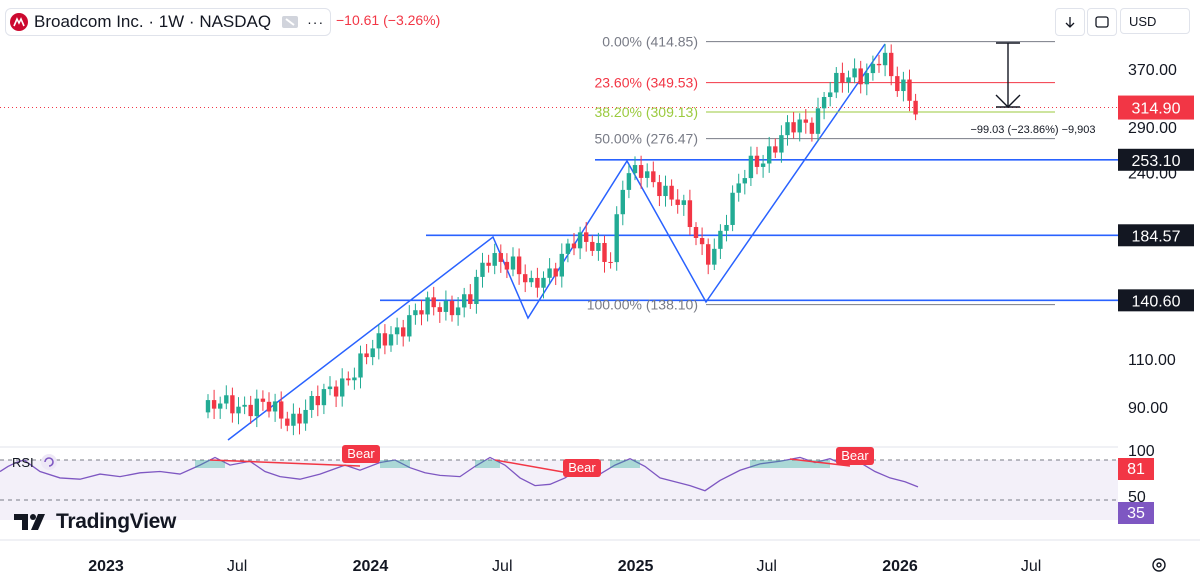  What do you see at coordinates (650, 42) in the screenshot?
I see `fib-level-label: 0.00% (414.85)` at bounding box center [650, 42].